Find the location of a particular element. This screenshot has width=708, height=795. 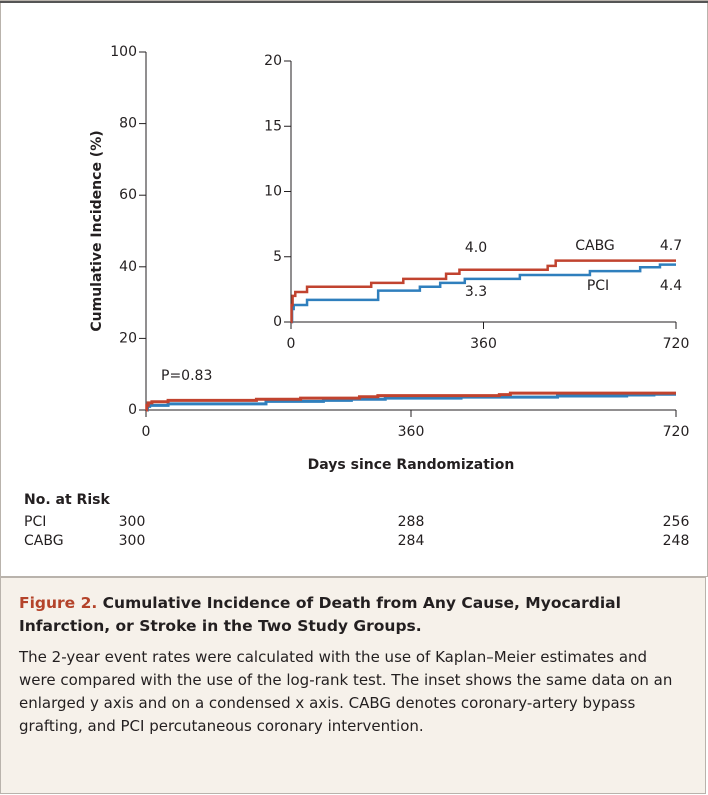

y-tick-label: 15 is located at coordinates (273, 126).